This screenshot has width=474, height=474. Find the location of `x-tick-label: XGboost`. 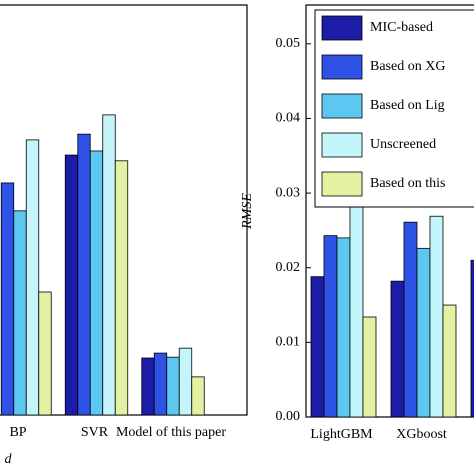

x-tick-label: XGboost is located at coordinates (421, 434).